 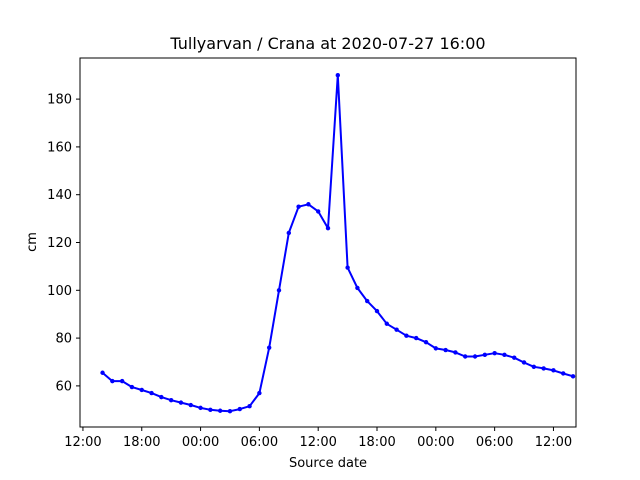 What do you see at coordinates (63, 339) in the screenshot?
I see `y-tick-label: 80` at bounding box center [63, 339].